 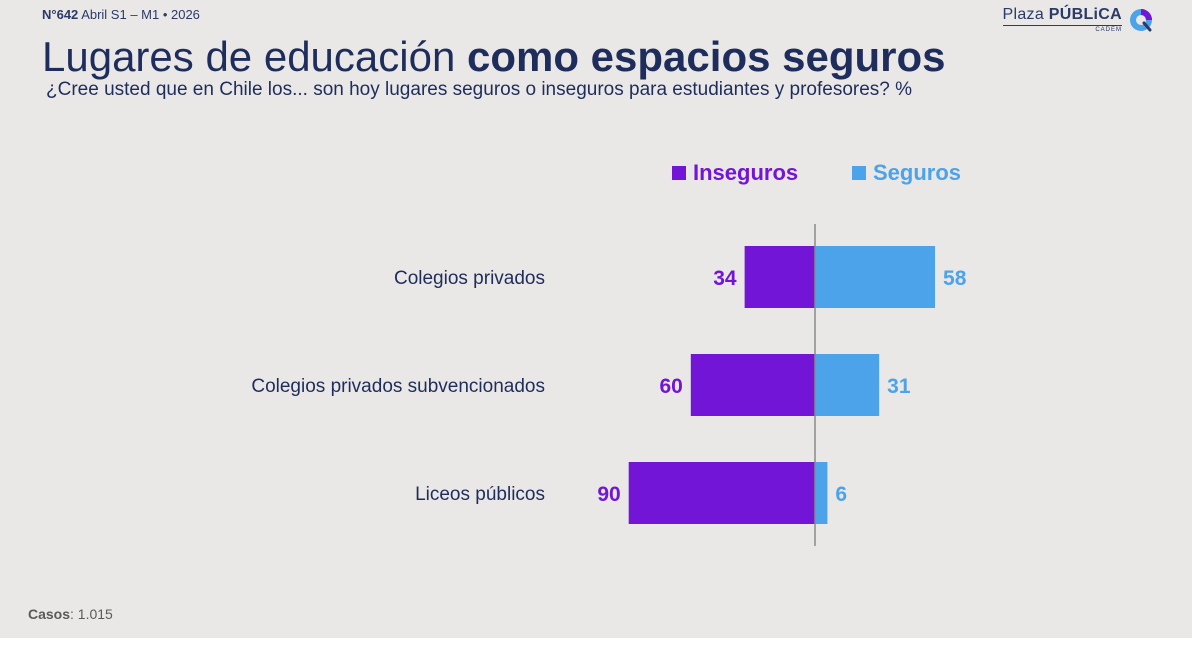 I want to click on issue-date: Abril S1 – M1 • 2026, so click(x=140, y=14).